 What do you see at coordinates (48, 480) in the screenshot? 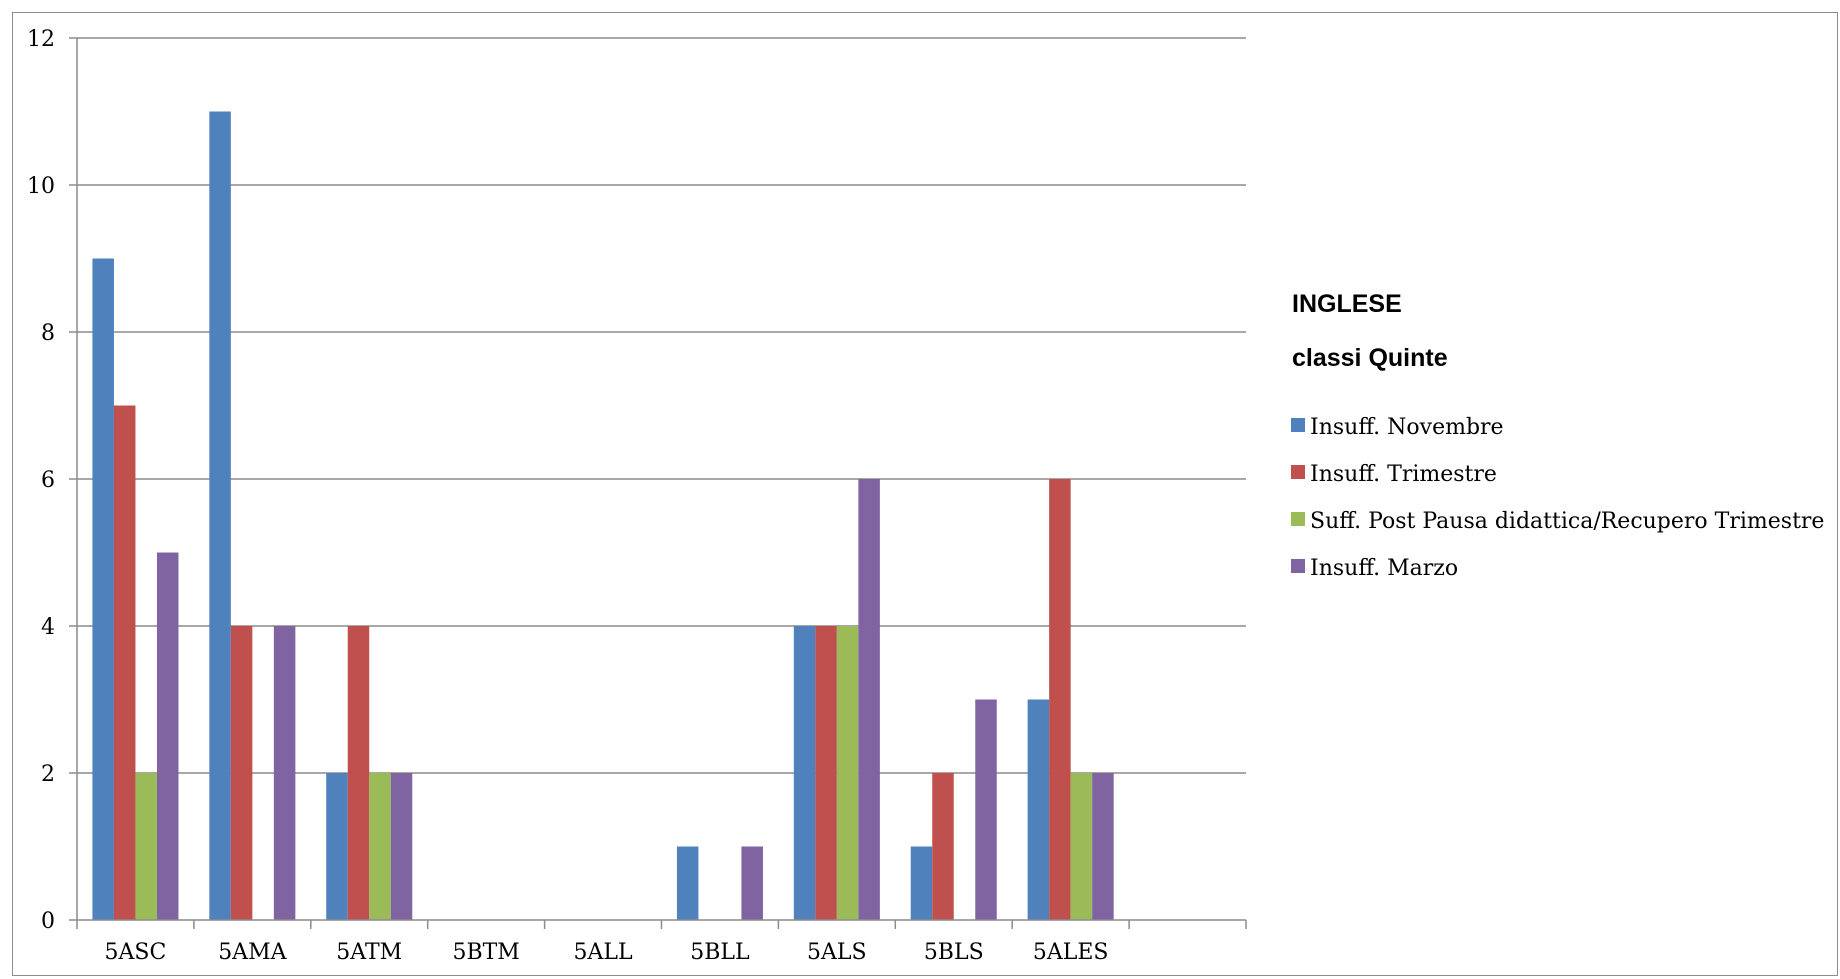
I see `y-tick-label: 6` at bounding box center [48, 480].